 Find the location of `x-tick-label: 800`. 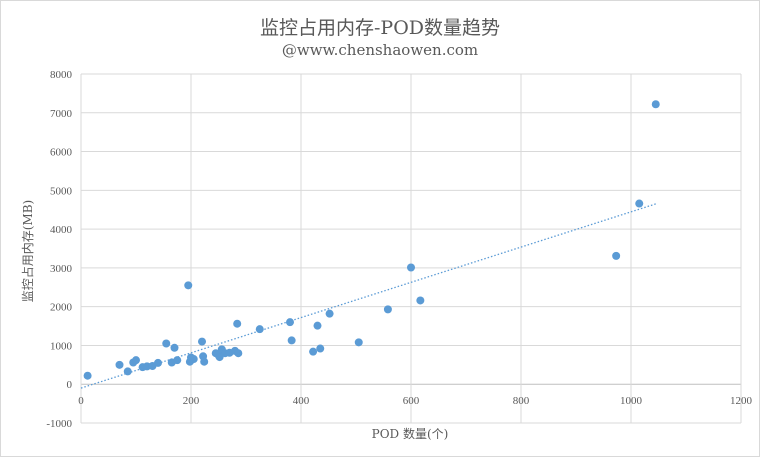

x-tick-label: 800 is located at coordinates (521, 401).